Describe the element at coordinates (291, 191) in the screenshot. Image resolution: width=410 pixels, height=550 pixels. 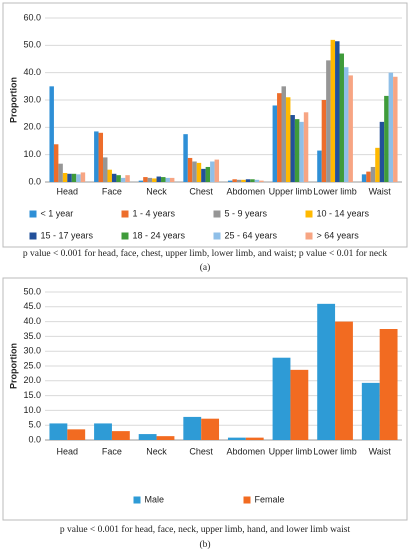
I see `x-tick-label: Upper limb` at that location.